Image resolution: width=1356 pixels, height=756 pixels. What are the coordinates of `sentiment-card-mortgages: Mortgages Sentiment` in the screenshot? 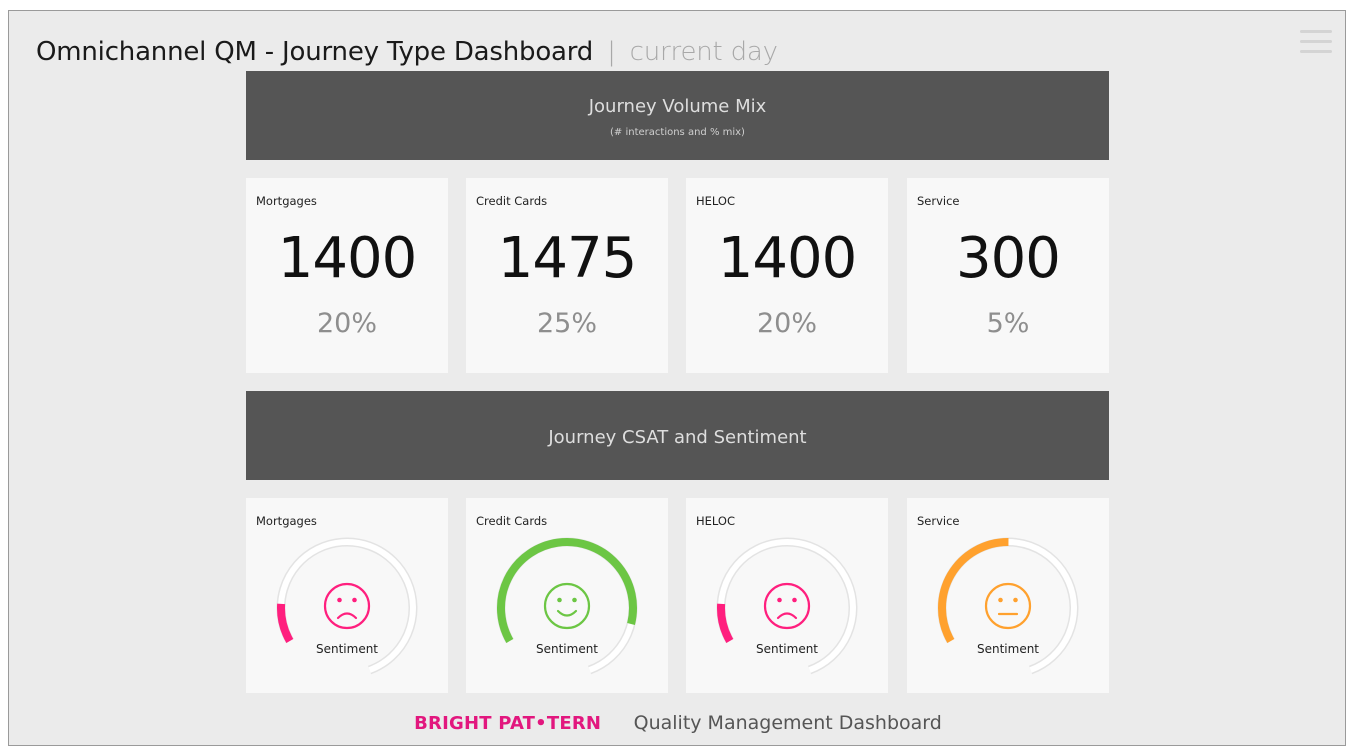 It's located at (347, 595).